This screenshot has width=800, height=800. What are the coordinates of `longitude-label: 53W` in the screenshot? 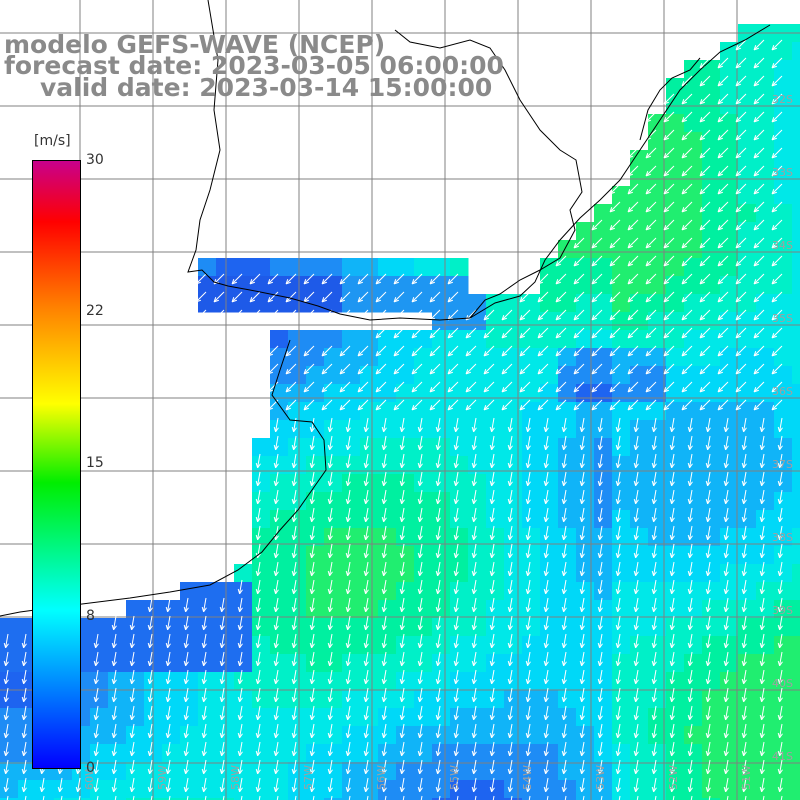 It's located at (600, 777).